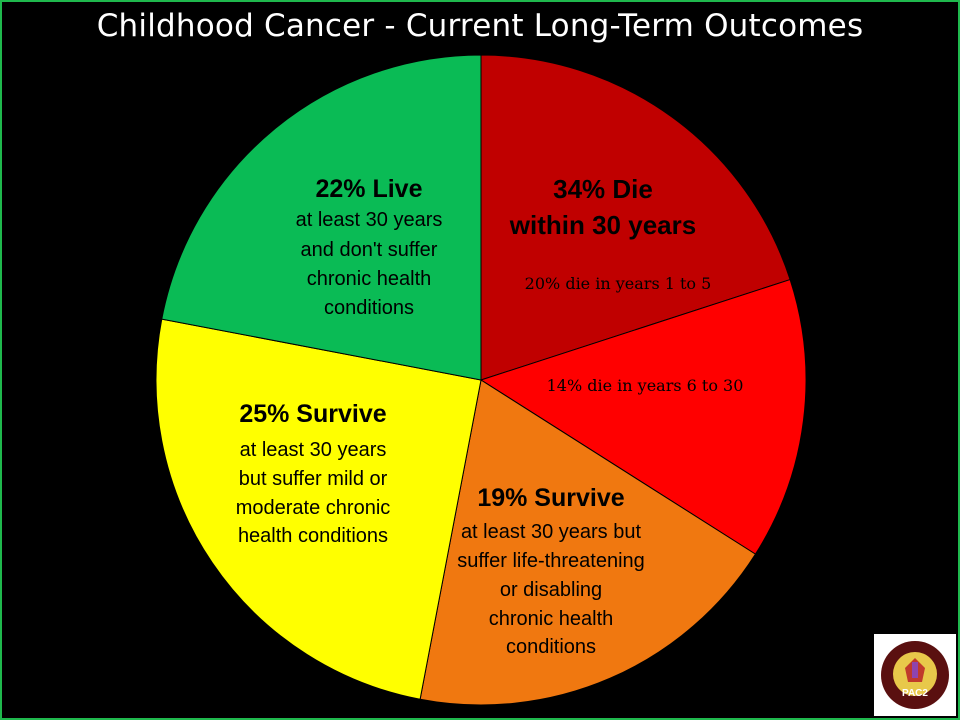 The height and width of the screenshot is (720, 960). Describe the element at coordinates (551, 647) in the screenshot. I see `survive-severe-line-5: conditions` at that location.